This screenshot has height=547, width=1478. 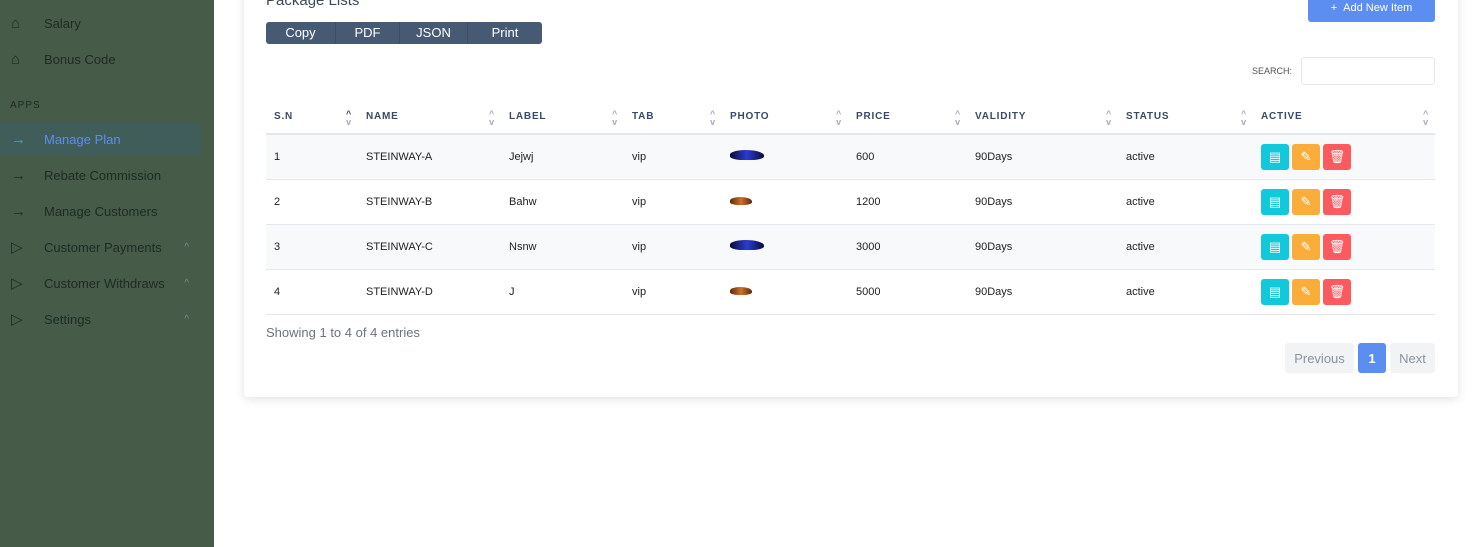 What do you see at coordinates (785, 117) in the screenshot?
I see `column-header-photo: PHOTO ^ v` at bounding box center [785, 117].